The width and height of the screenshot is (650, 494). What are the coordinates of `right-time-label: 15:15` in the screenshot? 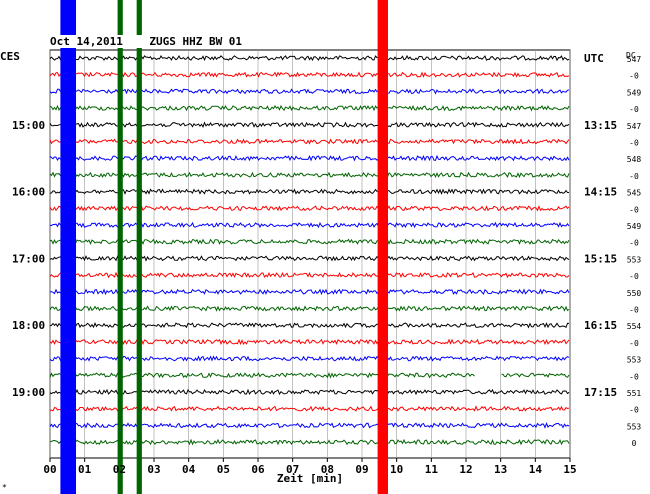 It's located at (600, 258).